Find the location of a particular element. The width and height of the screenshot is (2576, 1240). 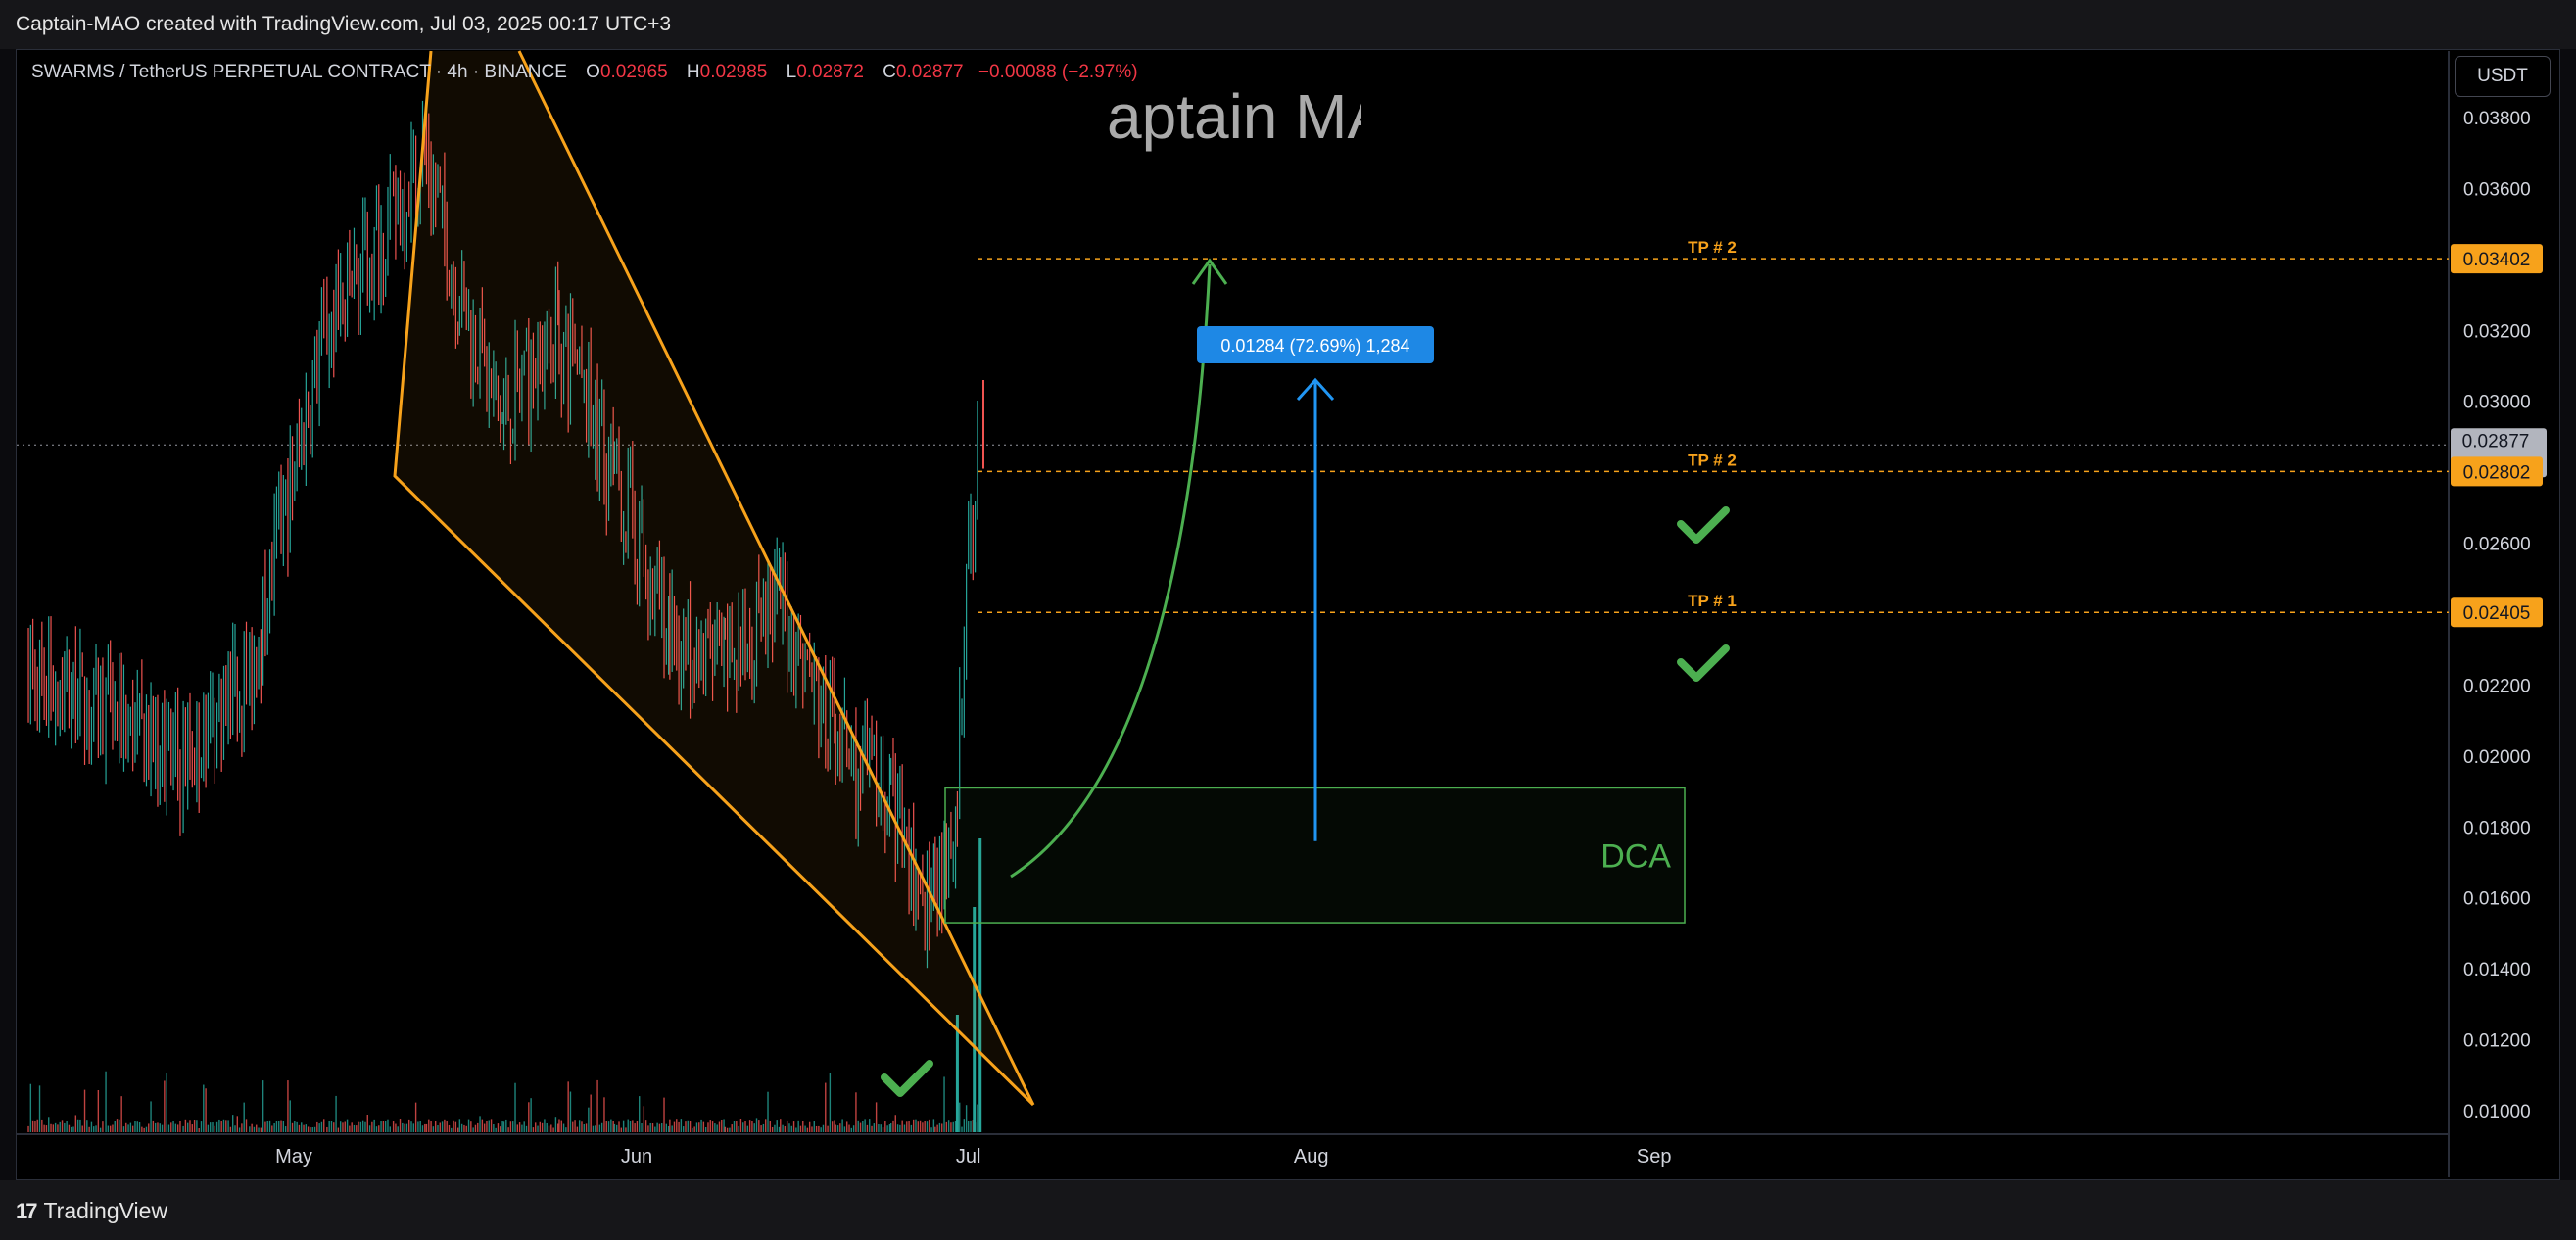

change-value: −0.00088 (−2.97%) is located at coordinates (1058, 72).